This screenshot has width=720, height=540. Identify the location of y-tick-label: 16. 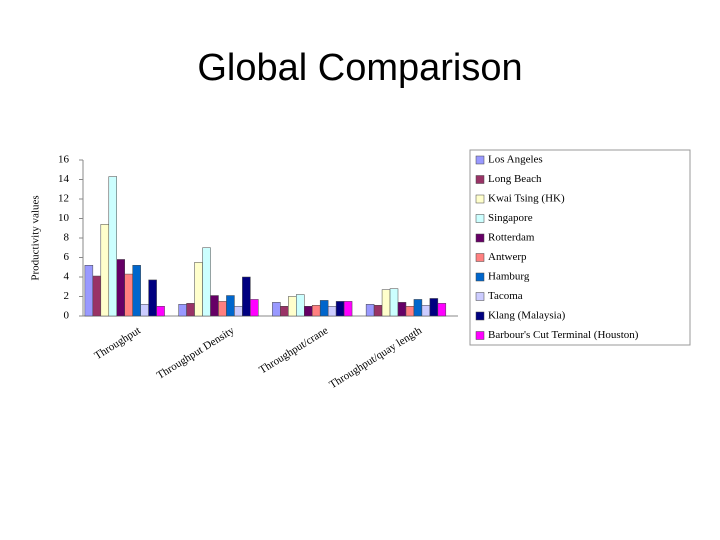
(64, 160).